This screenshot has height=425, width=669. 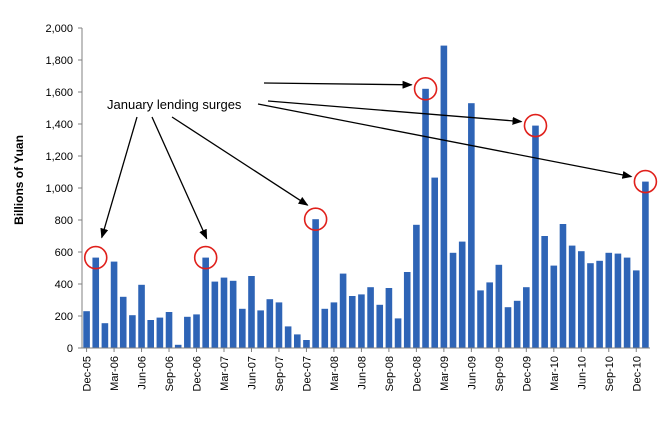 What do you see at coordinates (198, 373) in the screenshot?
I see `x-tick-label: Dec-06` at bounding box center [198, 373].